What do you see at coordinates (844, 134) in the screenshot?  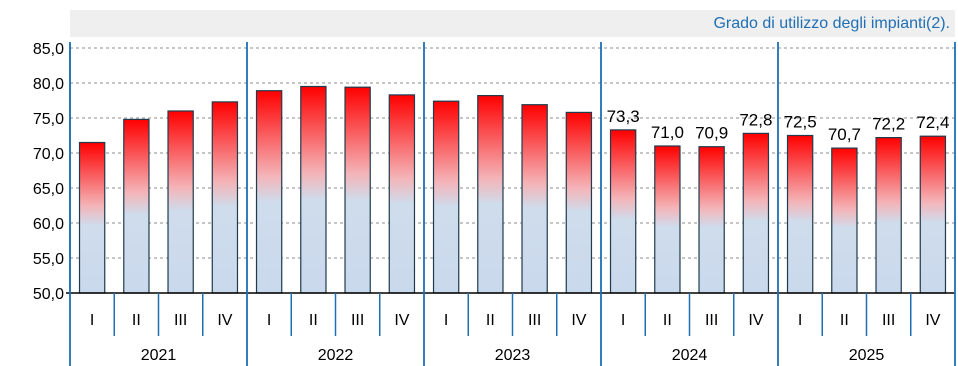 I see `data-label: 70,7` at bounding box center [844, 134].